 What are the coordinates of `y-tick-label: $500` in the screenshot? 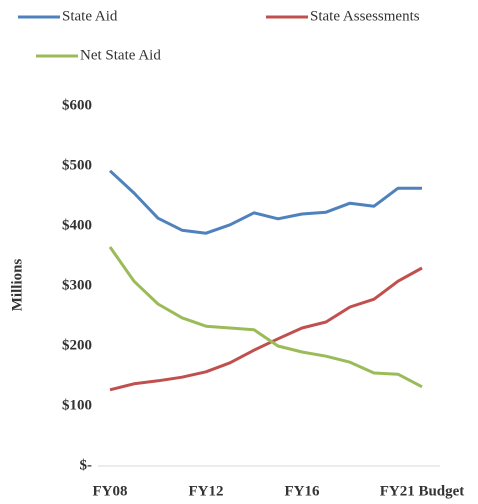 It's located at (77, 165).